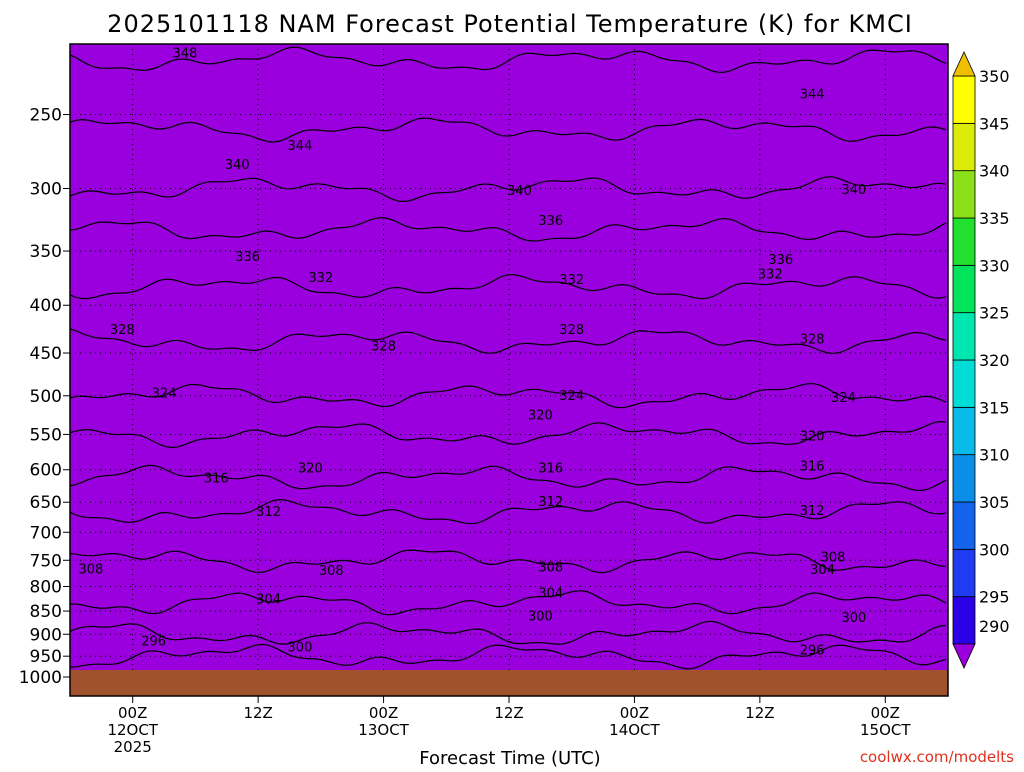  Describe the element at coordinates (994, 502) in the screenshot. I see `colorbar-label-305: 305` at that location.